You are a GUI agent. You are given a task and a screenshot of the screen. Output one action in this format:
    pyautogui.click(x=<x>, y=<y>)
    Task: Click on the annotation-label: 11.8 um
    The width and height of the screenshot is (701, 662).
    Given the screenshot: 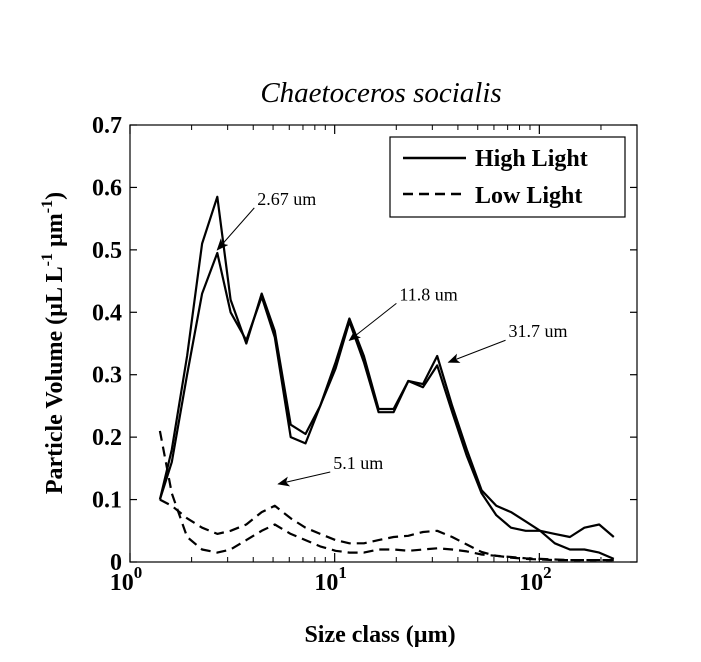 What is the action you would take?
    pyautogui.click(x=428, y=294)
    